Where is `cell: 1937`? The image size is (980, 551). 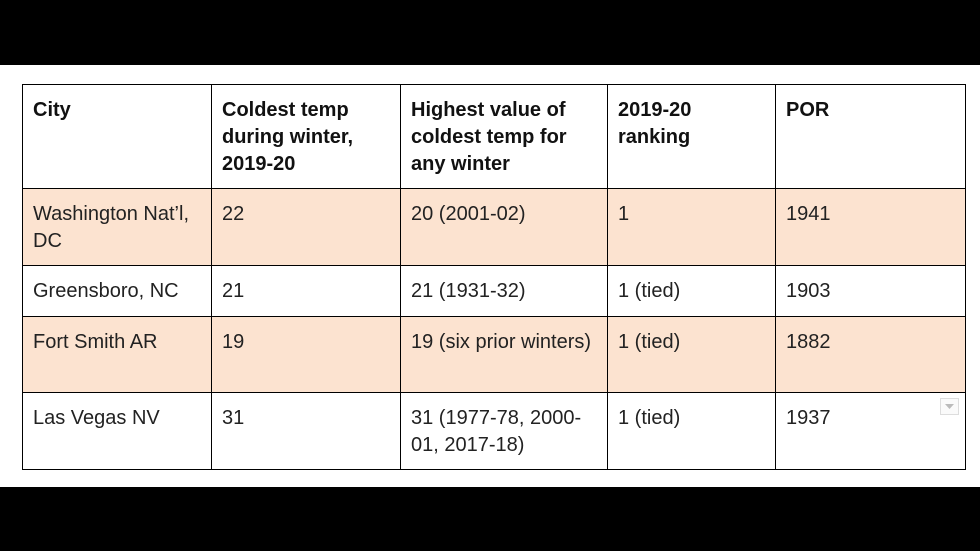
cell: 1937 is located at coordinates (870, 431).